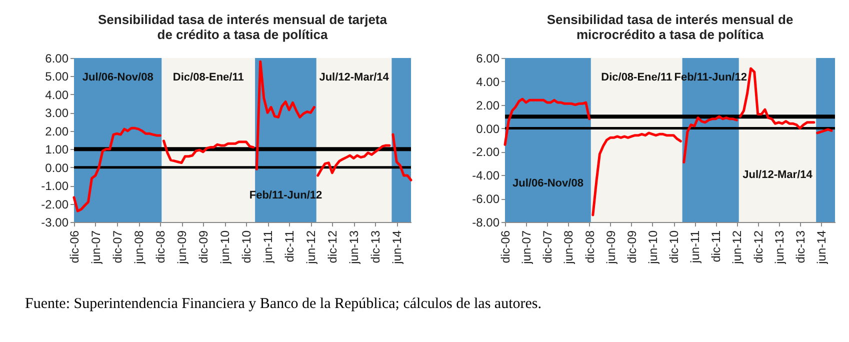  I want to click on y-tick-label: -3.00, so click(55, 223).